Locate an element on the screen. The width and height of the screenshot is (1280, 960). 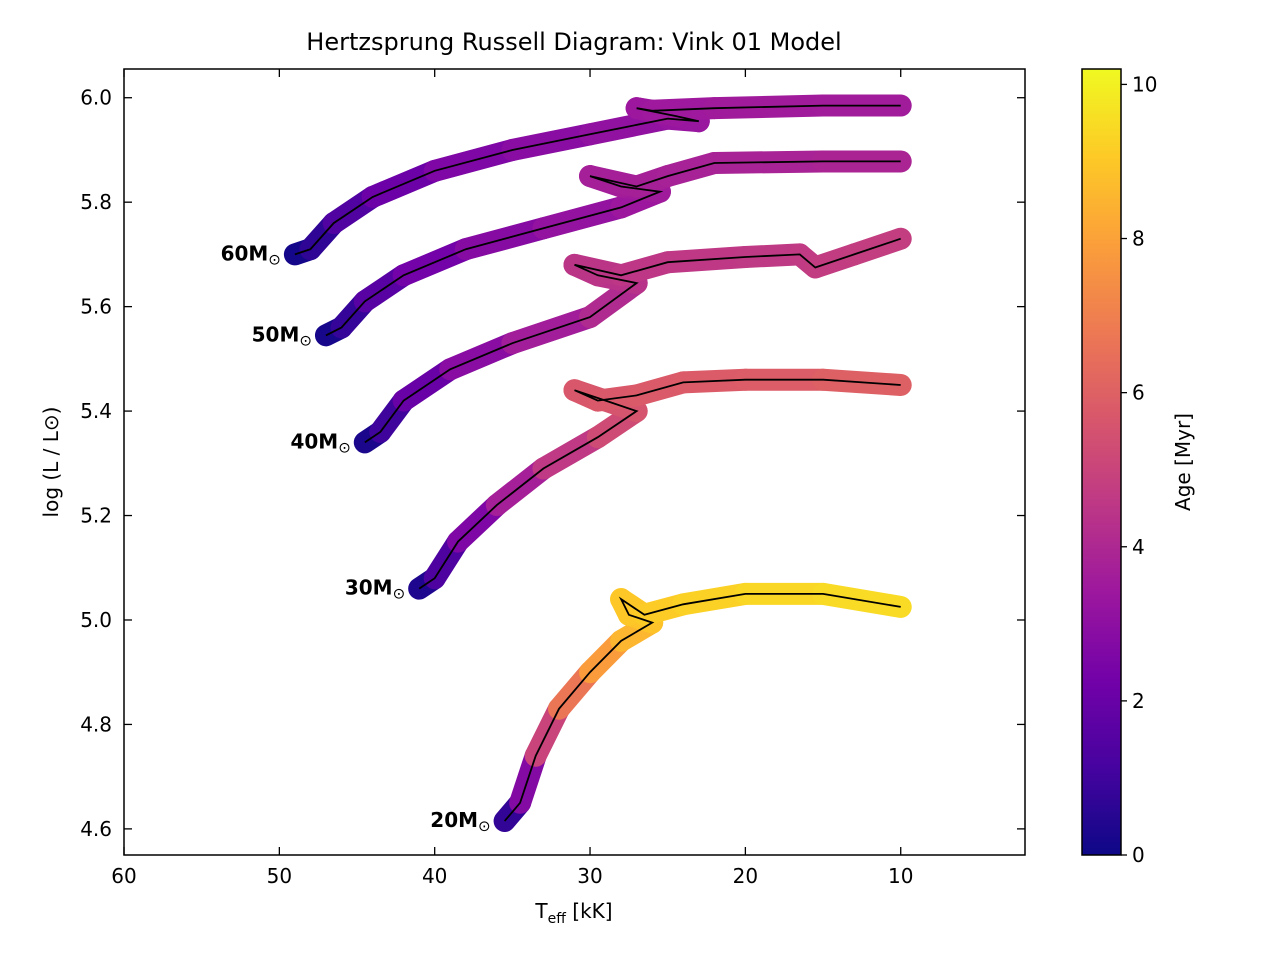
y-axis-label: log (L / L⊙) is located at coordinates (51, 462).